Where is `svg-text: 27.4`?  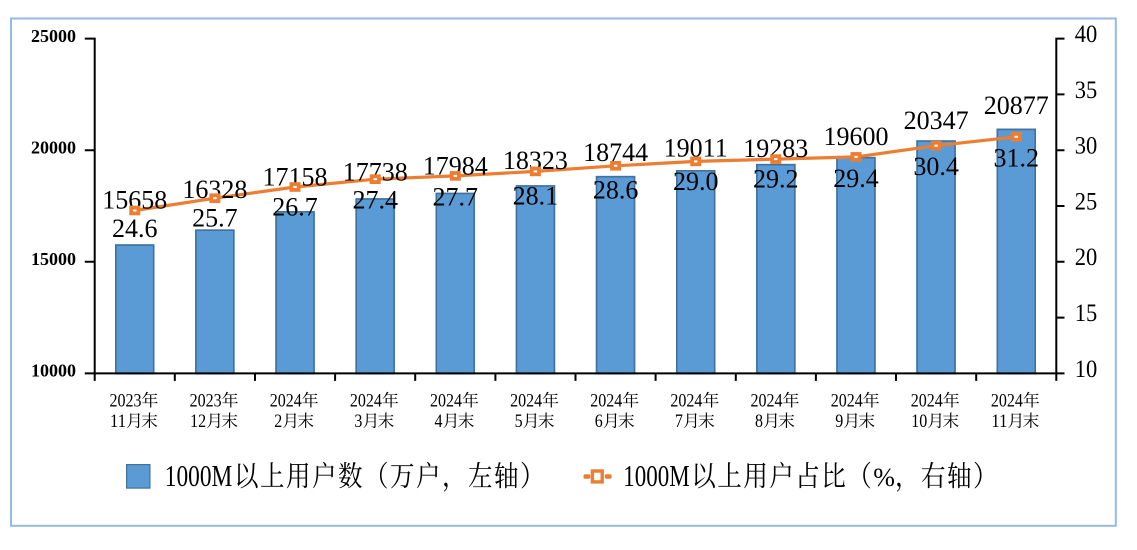 svg-text: 27.4 is located at coordinates (375, 199).